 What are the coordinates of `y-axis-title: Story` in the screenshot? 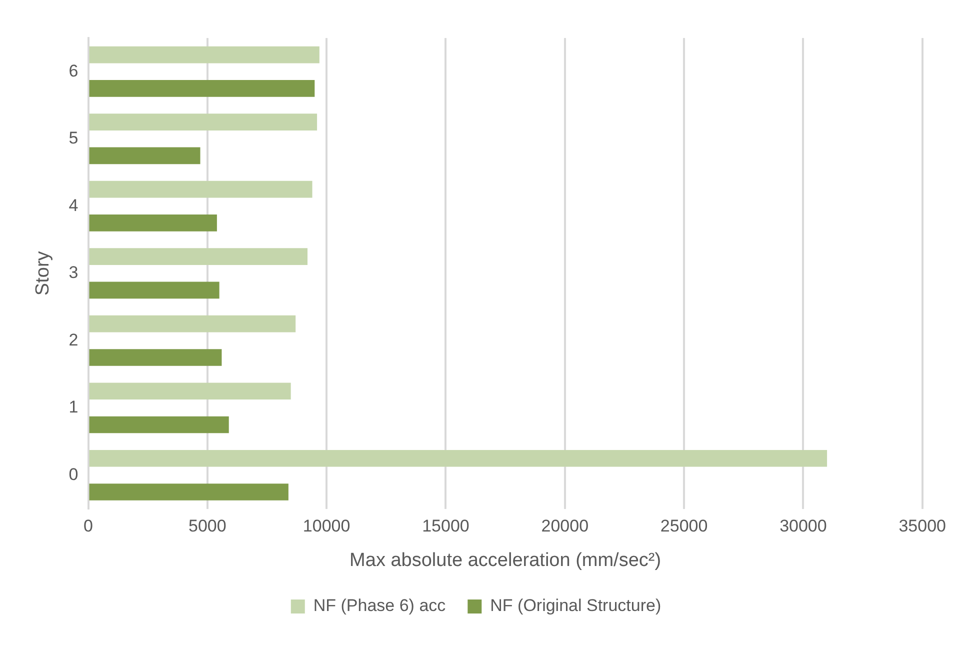 It's located at (43, 273).